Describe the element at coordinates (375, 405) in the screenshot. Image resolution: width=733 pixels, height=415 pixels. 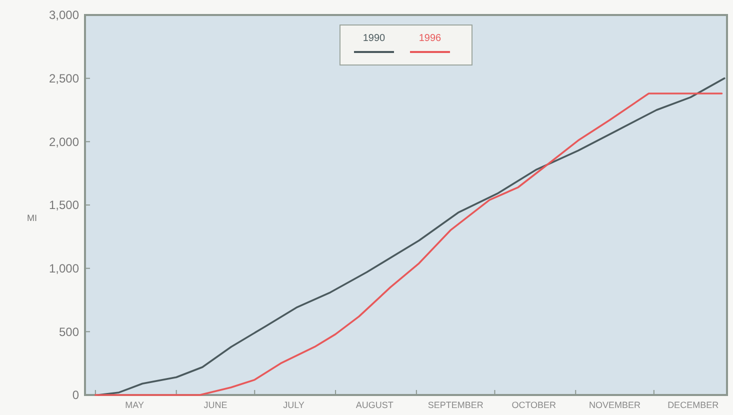
I see `x-tick-label: AUGUST` at that location.